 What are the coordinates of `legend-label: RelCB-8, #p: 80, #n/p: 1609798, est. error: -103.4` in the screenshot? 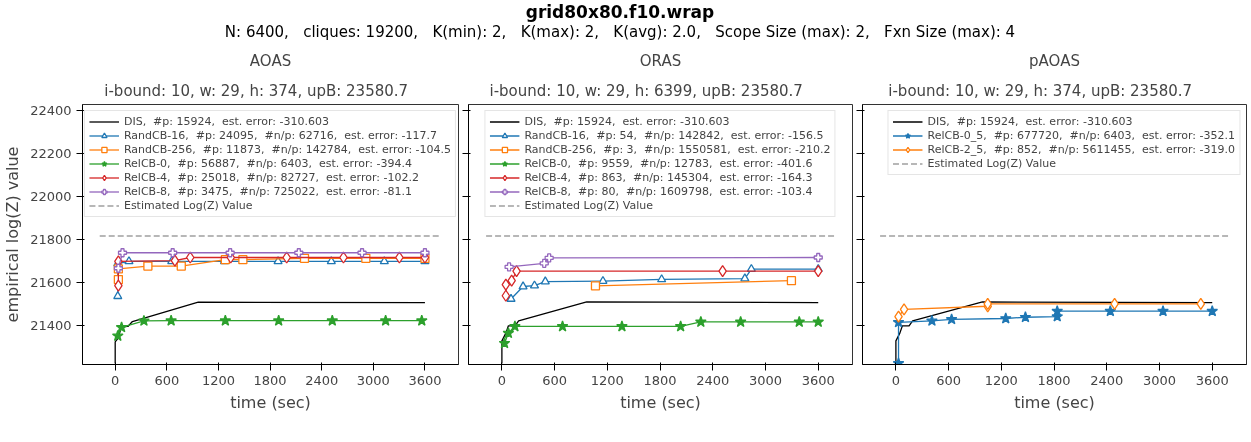 It's located at (668, 191).